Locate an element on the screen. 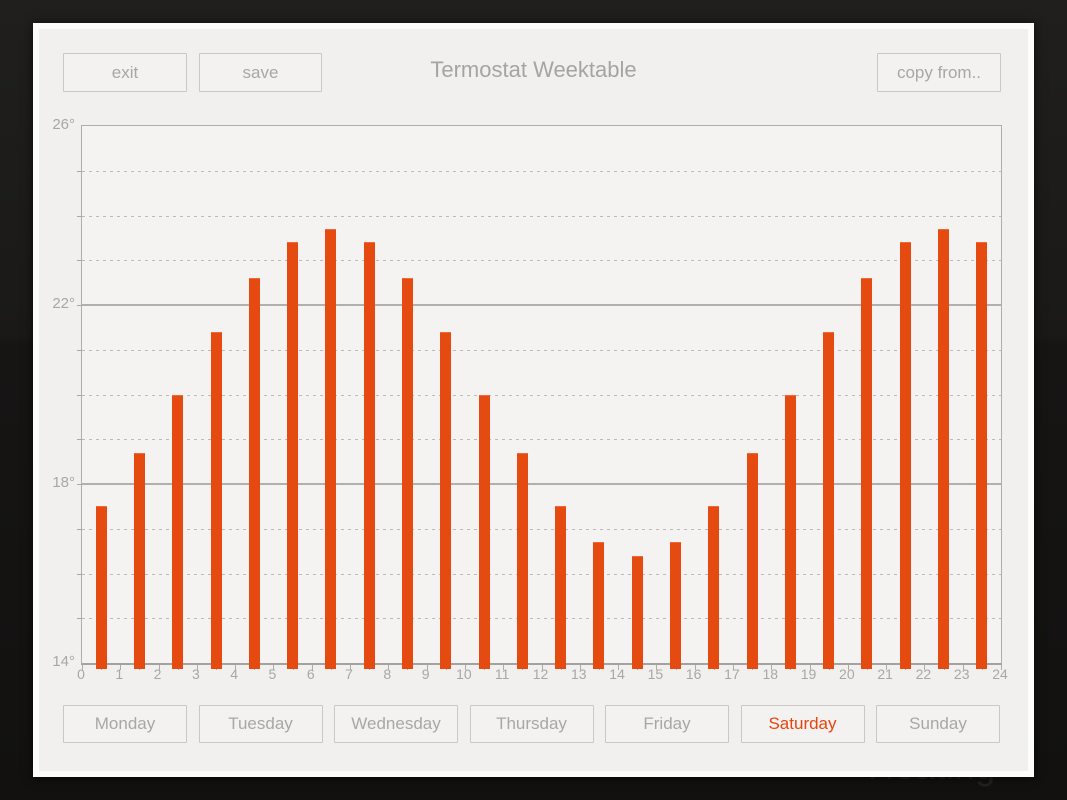  y-label-26: 26° is located at coordinates (63, 124).